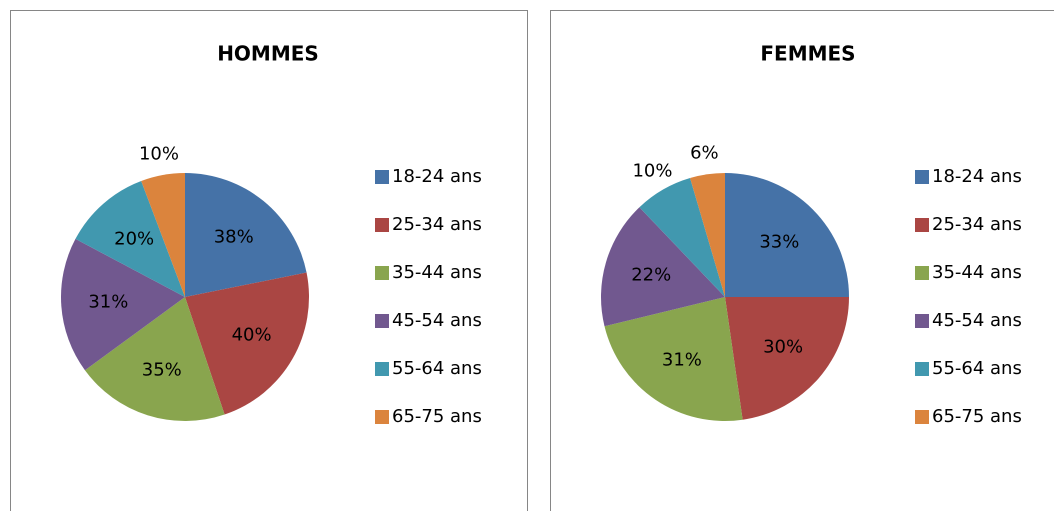  I want to click on chart-title: HOMMES, so click(268, 54).